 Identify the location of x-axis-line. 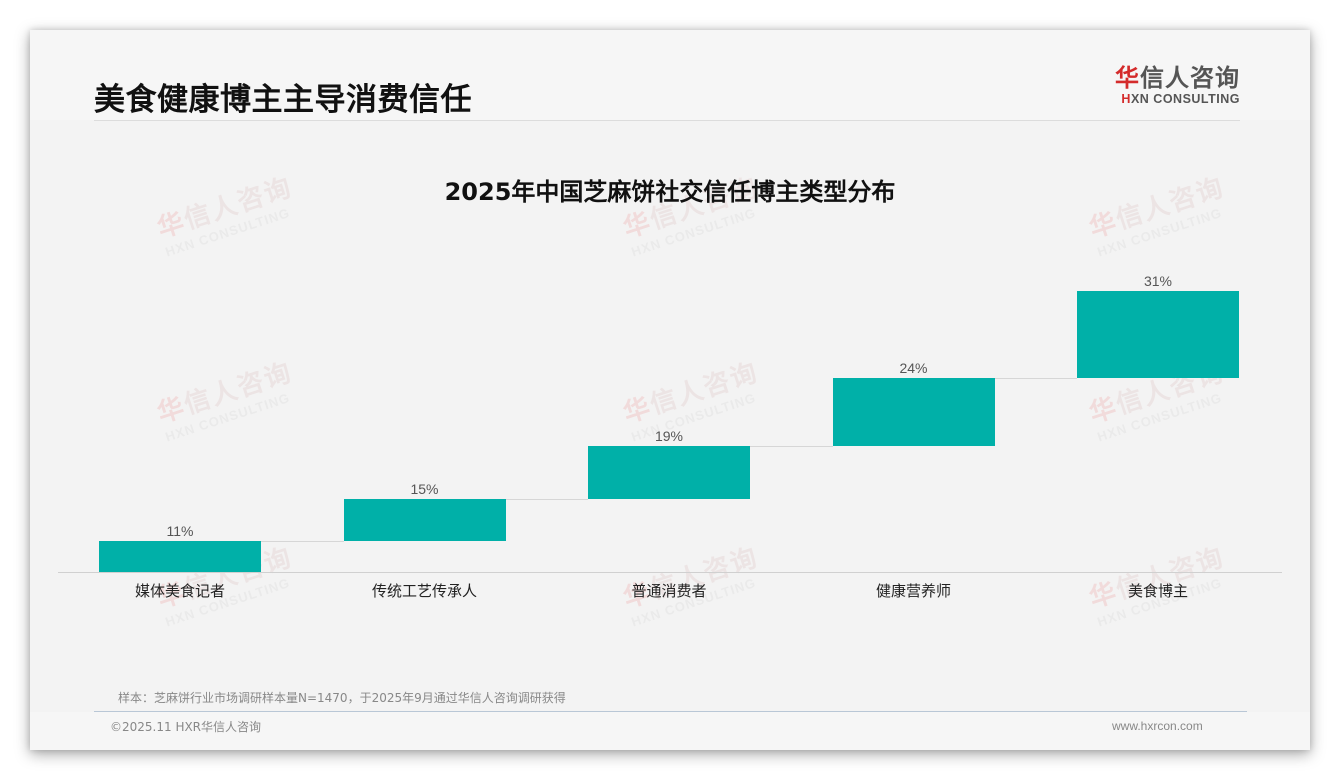
(670, 572).